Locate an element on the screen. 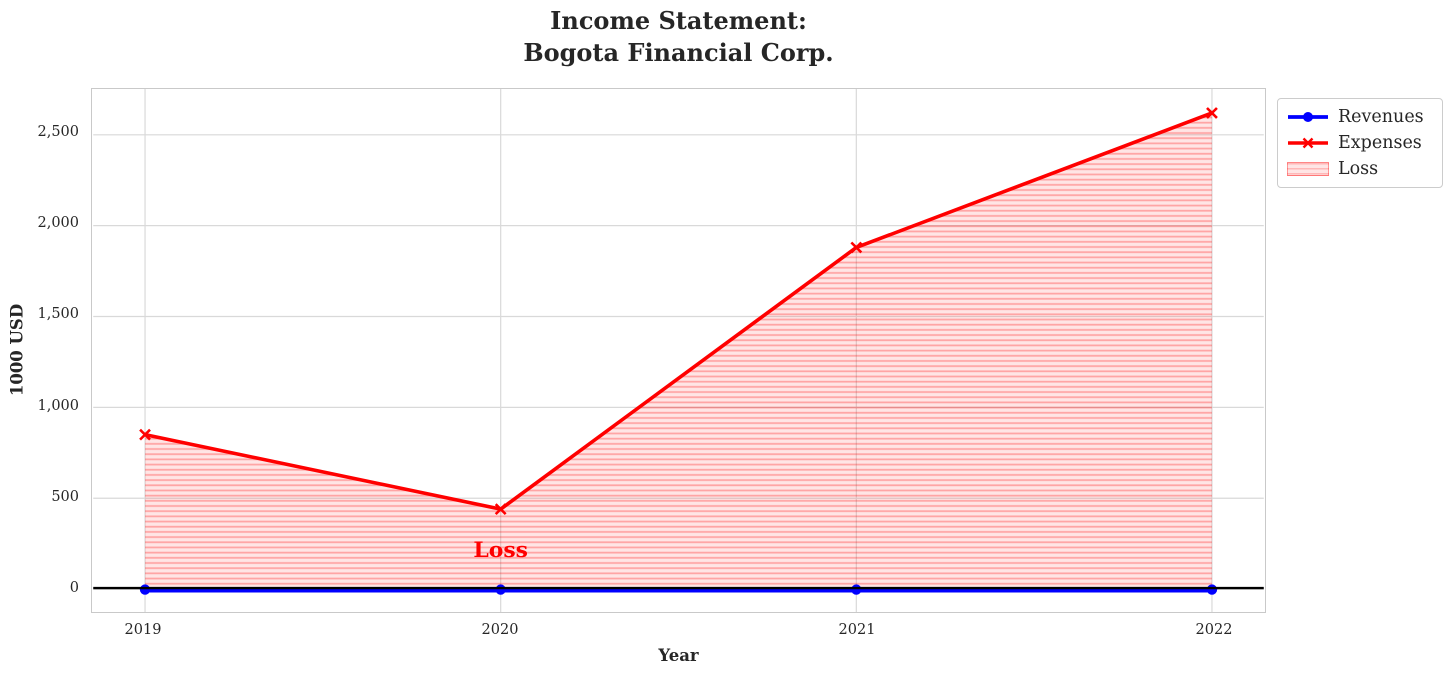 The width and height of the screenshot is (1452, 676). legend-label-loss: Loss is located at coordinates (1358, 169).